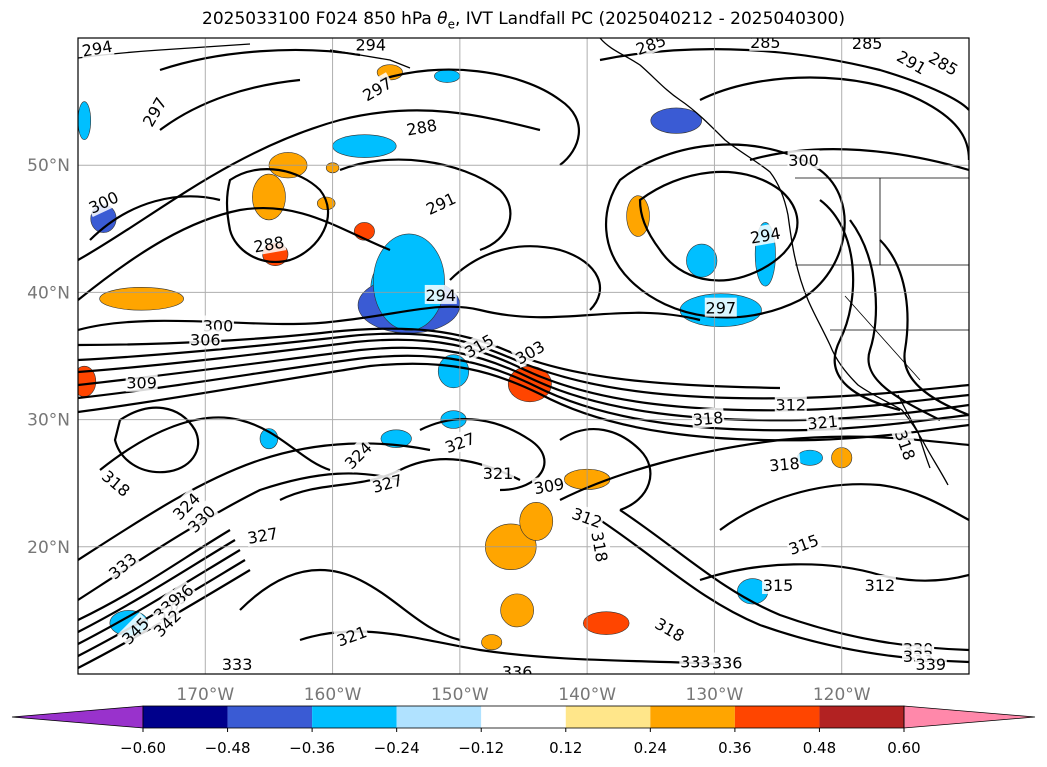  I want to click on contour-label-text: 294, so click(440, 295).